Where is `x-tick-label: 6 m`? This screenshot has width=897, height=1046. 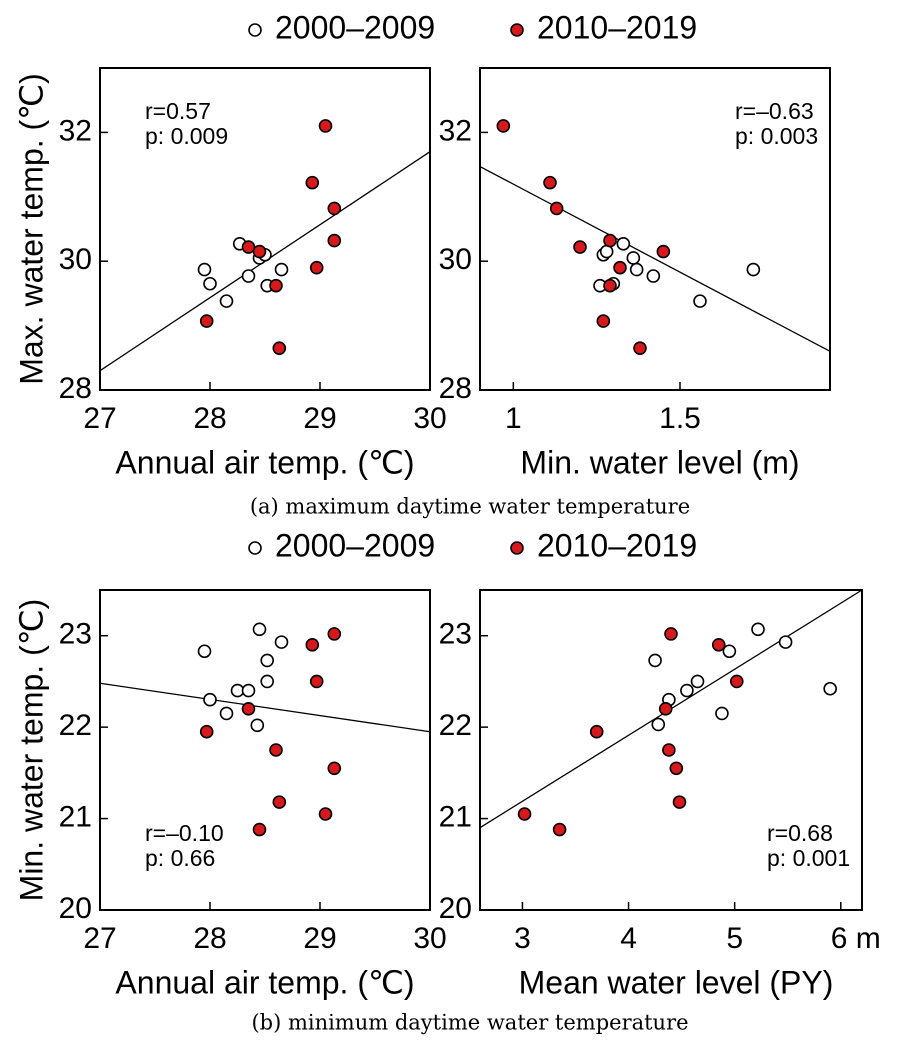
x-tick-label: 6 m is located at coordinates (856, 938).